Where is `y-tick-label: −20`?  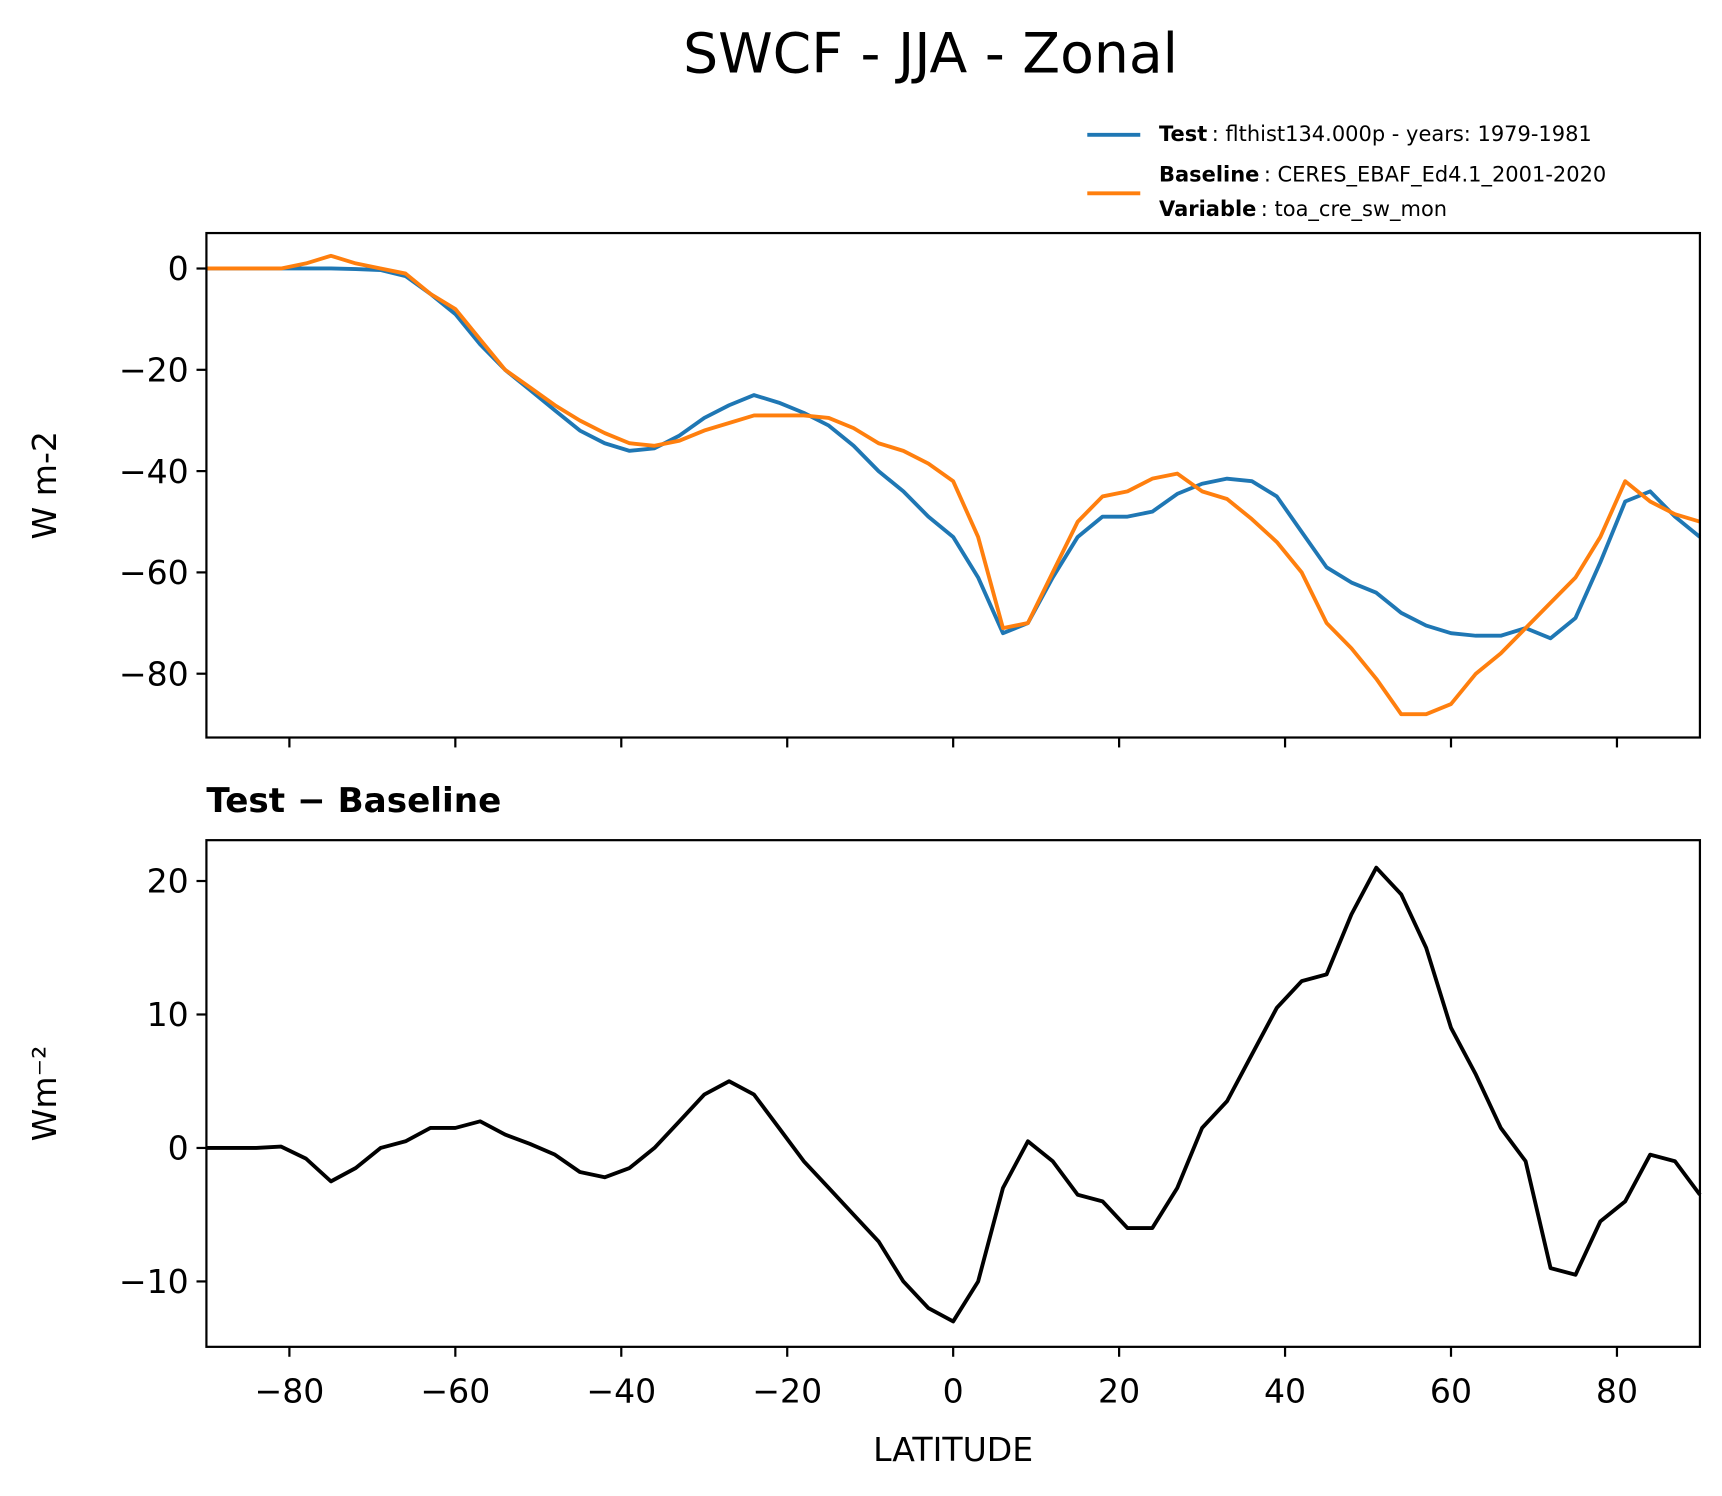
y-tick-label: −20 is located at coordinates (154, 370).